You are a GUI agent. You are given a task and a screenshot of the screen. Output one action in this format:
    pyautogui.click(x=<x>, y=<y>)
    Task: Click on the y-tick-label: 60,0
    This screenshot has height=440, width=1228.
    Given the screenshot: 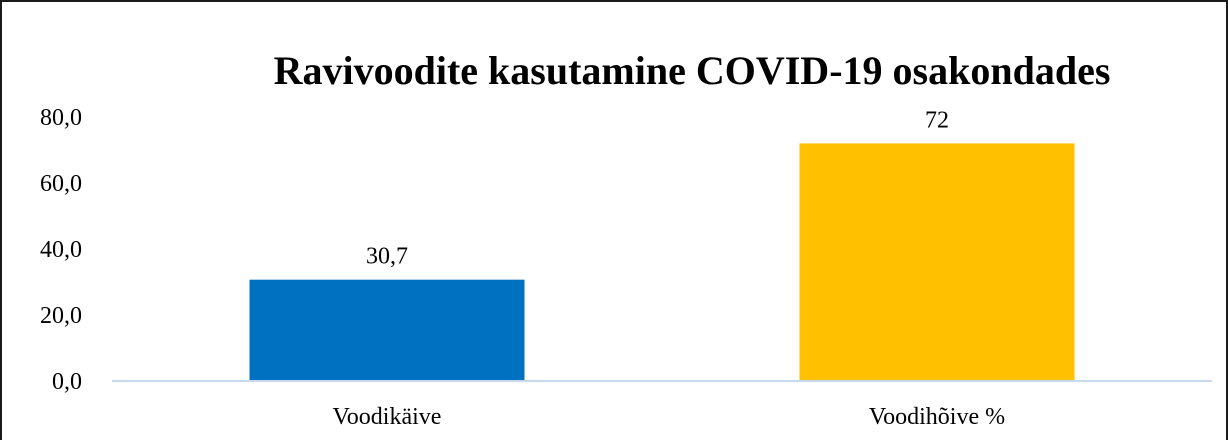 What is the action you would take?
    pyautogui.click(x=61, y=184)
    